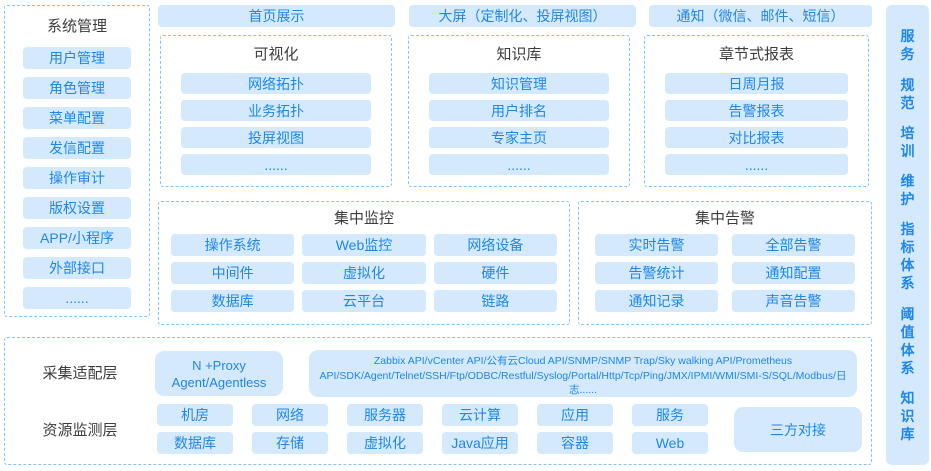 Image resolution: width=931 pixels, height=471 pixels. What do you see at coordinates (519, 83) in the screenshot?
I see `feature-box: 知识管理` at bounding box center [519, 83].